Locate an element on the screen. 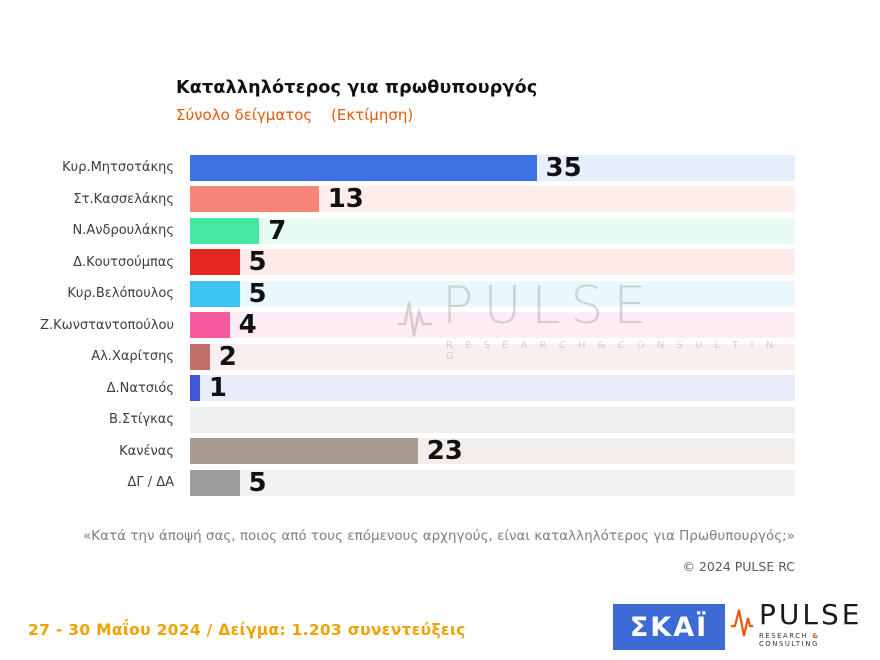 The height and width of the screenshot is (660, 880). copyright: © 2024 PULSE RC is located at coordinates (738, 566).